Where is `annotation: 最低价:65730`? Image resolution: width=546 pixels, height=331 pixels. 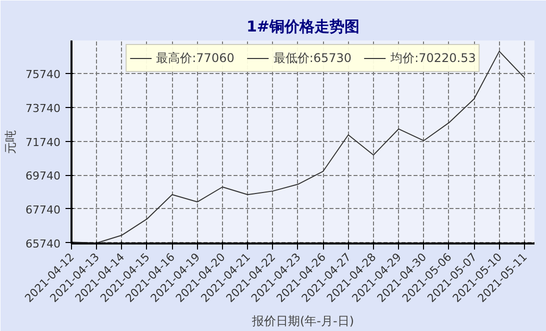 annotation: 最低价:65730 is located at coordinates (312, 58).